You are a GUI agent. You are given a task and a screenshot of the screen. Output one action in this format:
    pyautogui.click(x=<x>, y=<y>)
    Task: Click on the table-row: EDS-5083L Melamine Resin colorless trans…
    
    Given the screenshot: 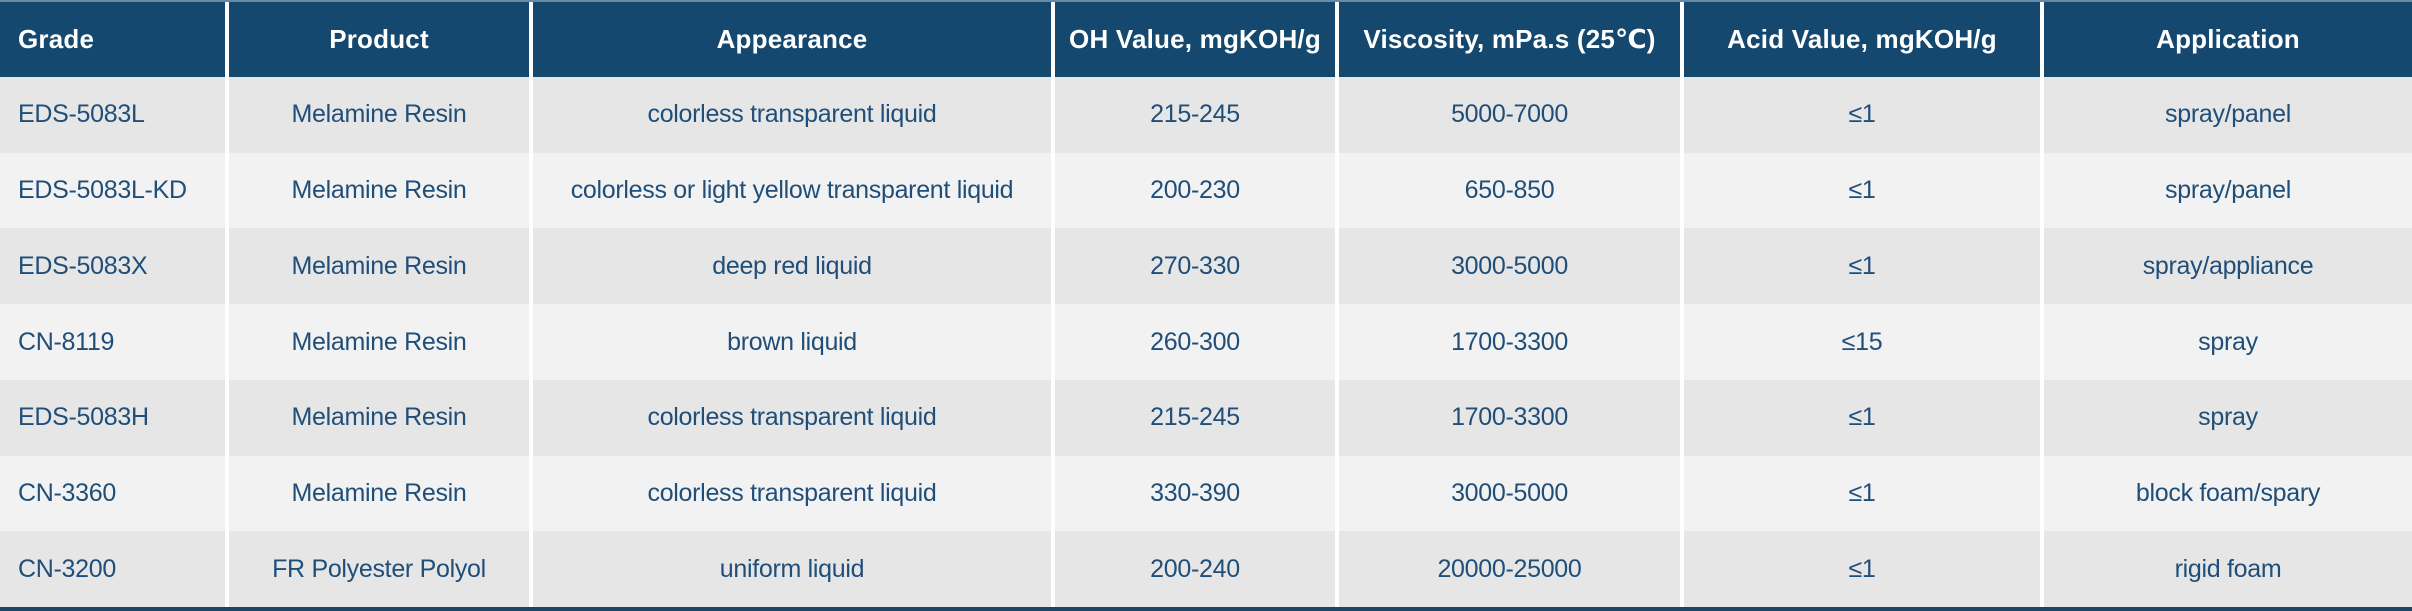 What is the action you would take?
    pyautogui.click(x=1206, y=115)
    